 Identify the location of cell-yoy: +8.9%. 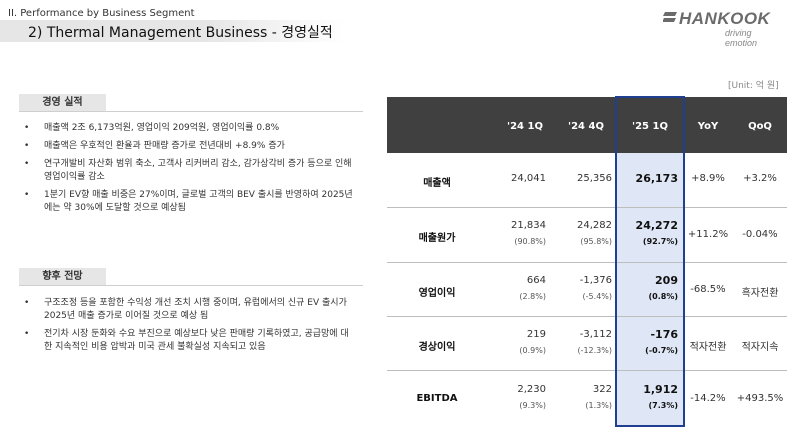
(708, 178).